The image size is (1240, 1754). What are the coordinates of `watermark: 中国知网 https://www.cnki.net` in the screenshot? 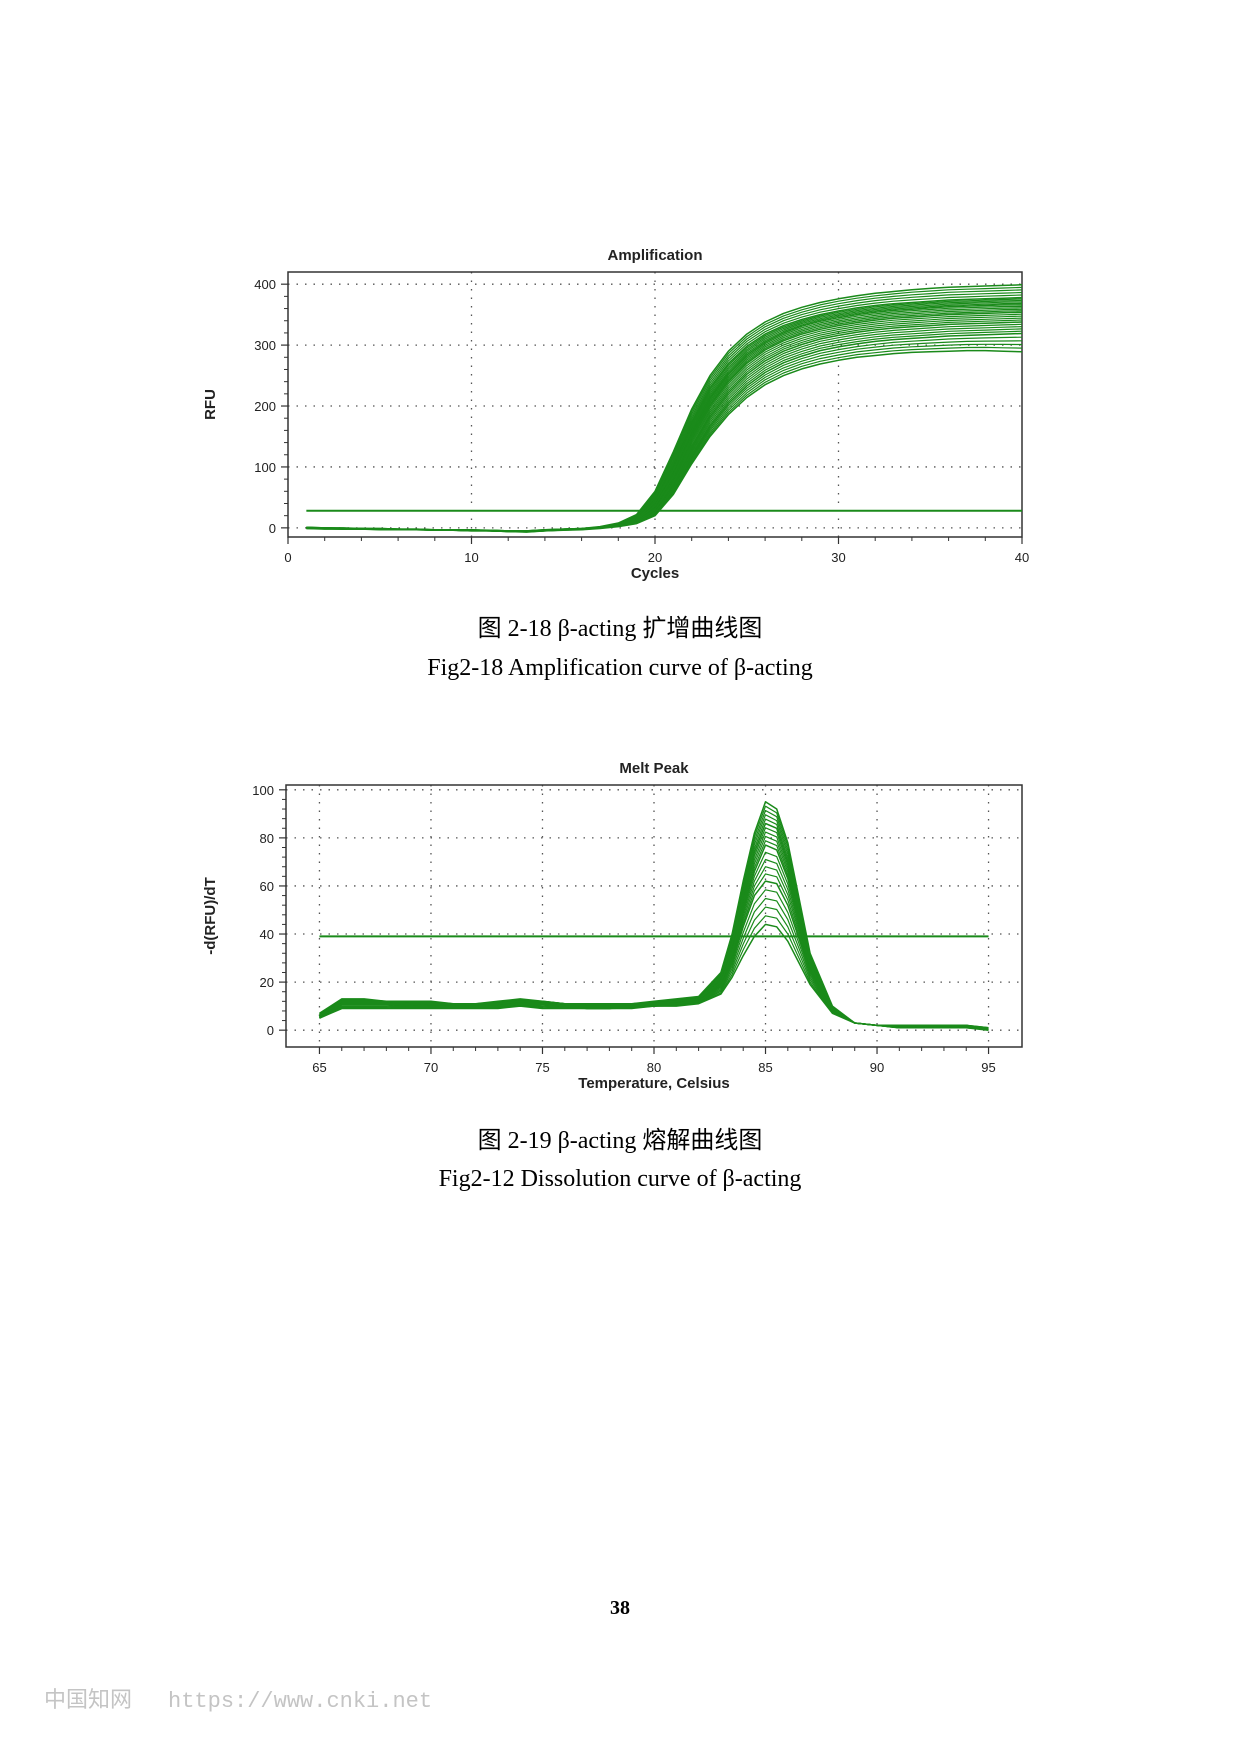 It's located at (256, 1698).